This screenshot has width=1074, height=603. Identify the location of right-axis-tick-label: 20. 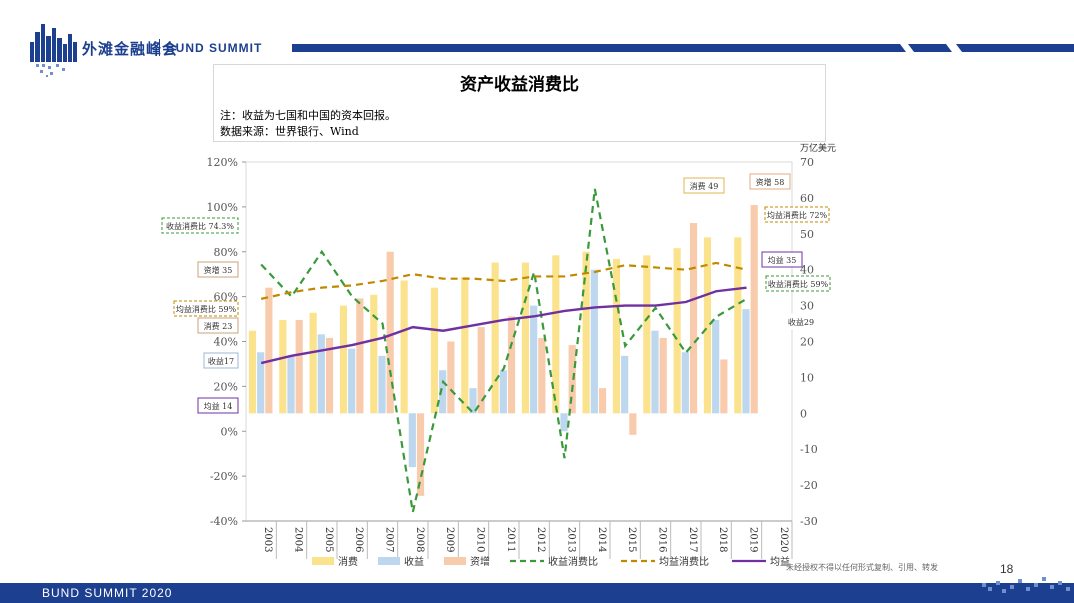
(807, 342).